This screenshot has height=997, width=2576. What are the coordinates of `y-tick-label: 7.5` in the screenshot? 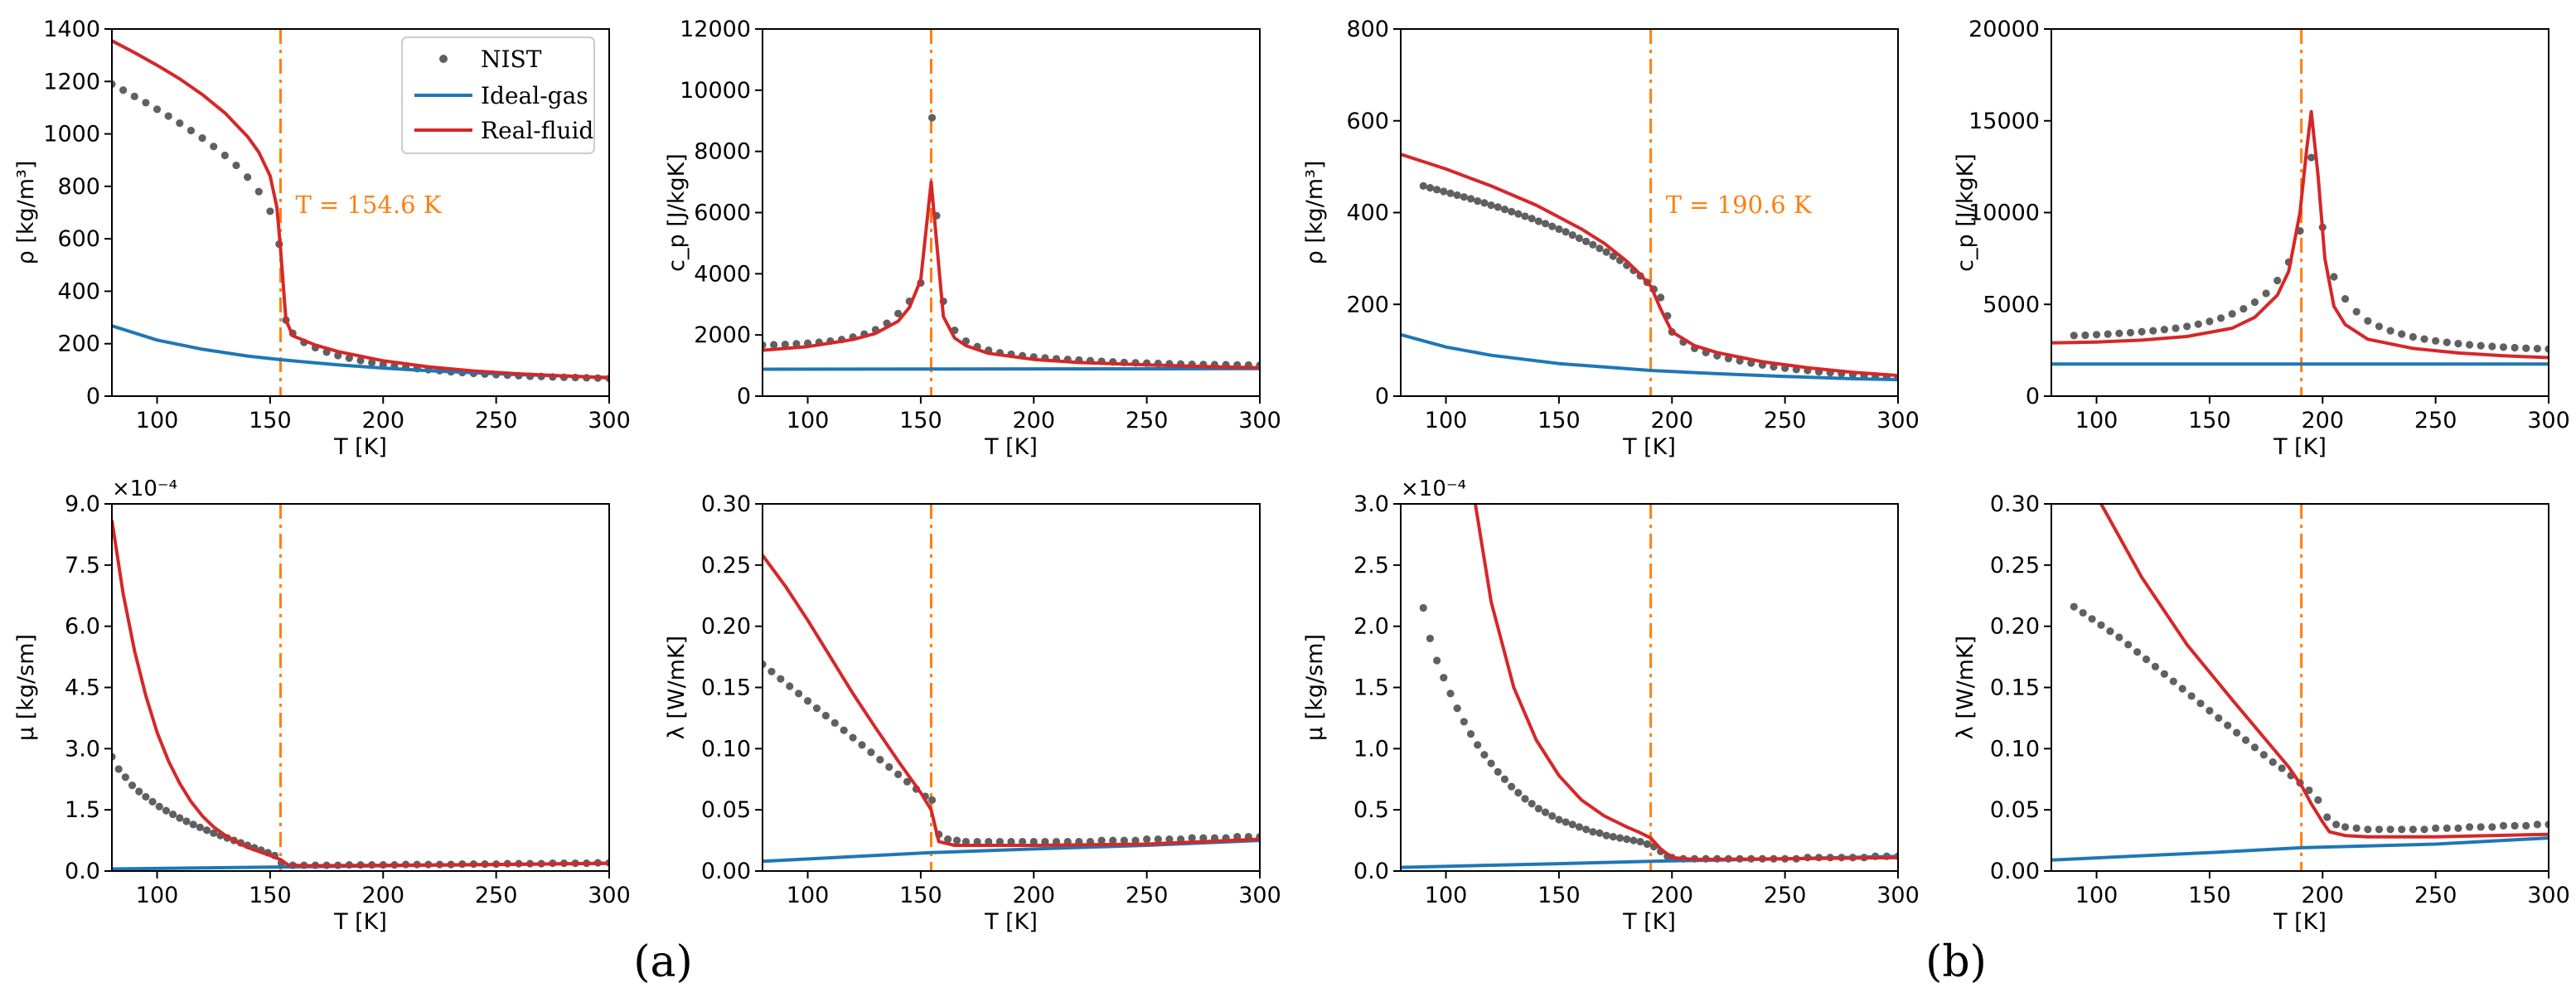 It's located at (82, 565).